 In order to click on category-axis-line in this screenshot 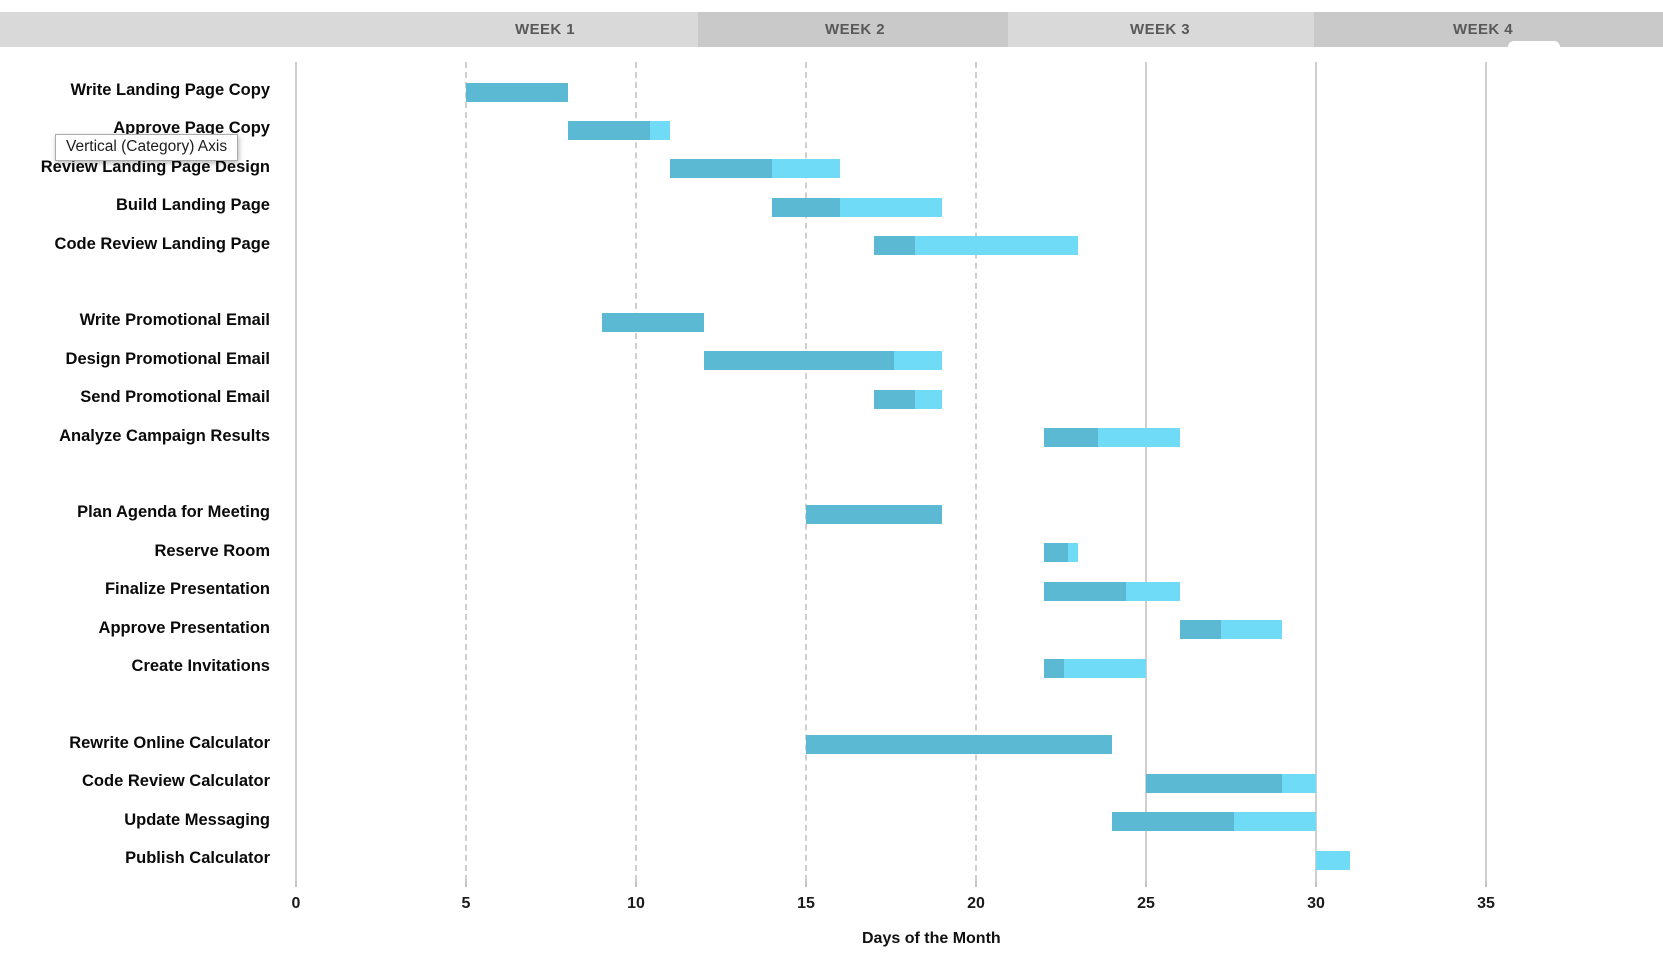, I will do `click(296, 471)`.